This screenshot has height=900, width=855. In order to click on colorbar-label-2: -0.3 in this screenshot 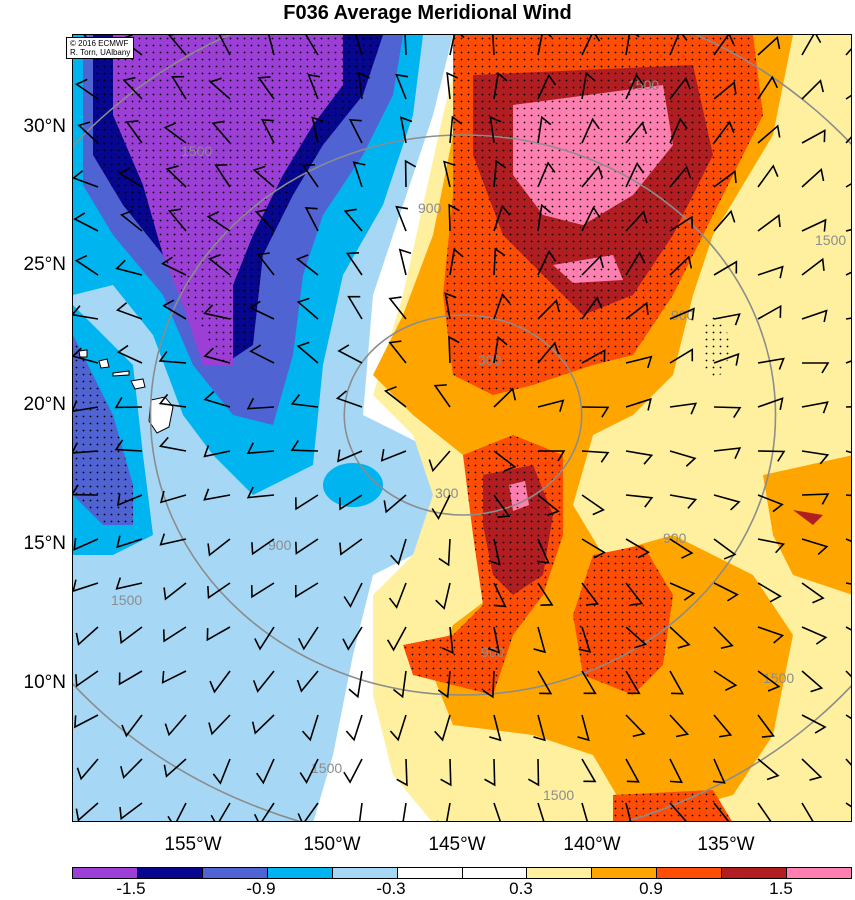, I will do `click(391, 888)`.